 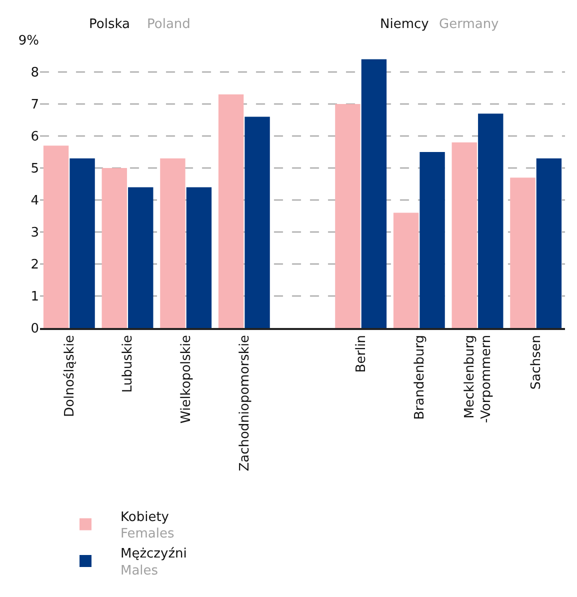 I want to click on y-tick-label: 1, so click(x=34, y=297).